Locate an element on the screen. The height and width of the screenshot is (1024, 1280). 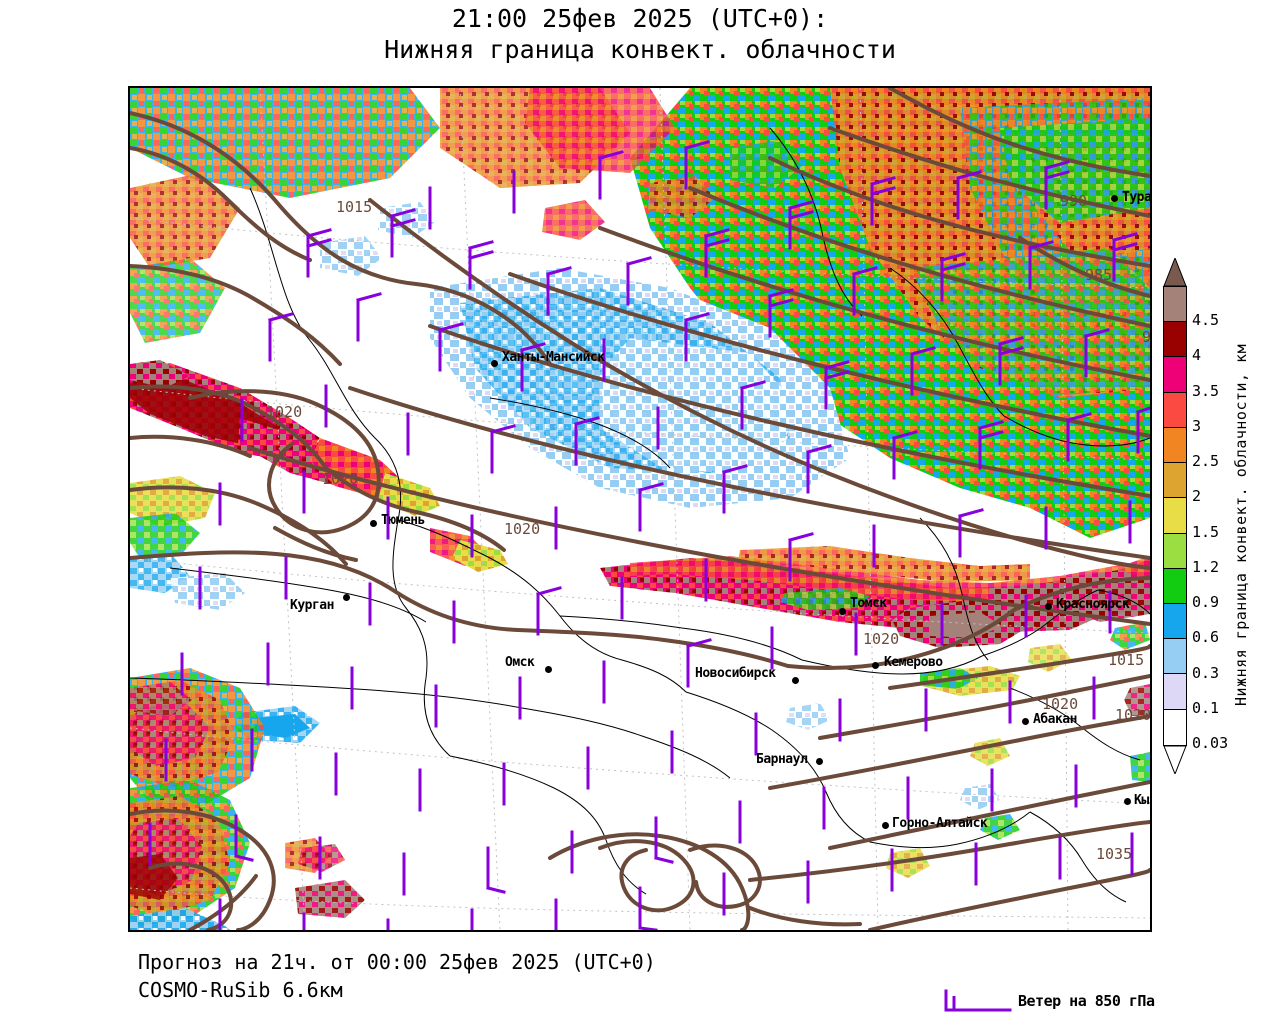
colorbar-tick-0.1: 0.1 is located at coordinates (1206, 707).